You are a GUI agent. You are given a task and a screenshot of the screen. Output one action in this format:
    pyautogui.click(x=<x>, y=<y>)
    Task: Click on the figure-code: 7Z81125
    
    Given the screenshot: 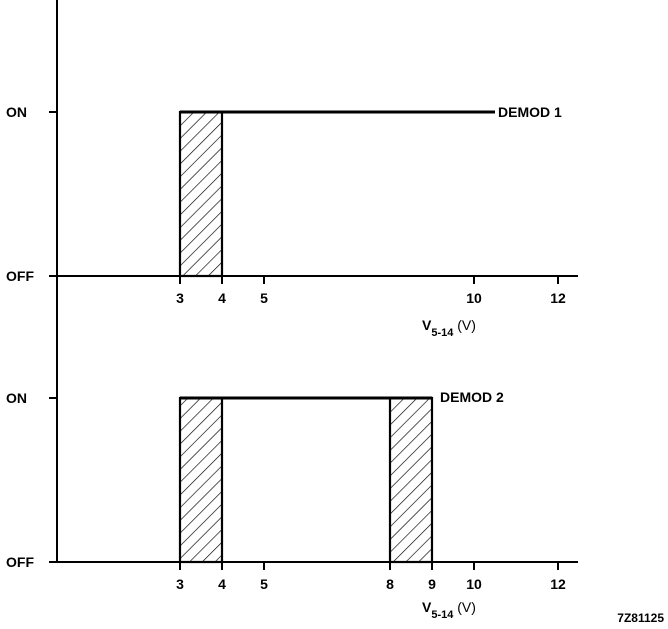 What is the action you would take?
    pyautogui.click(x=640, y=618)
    